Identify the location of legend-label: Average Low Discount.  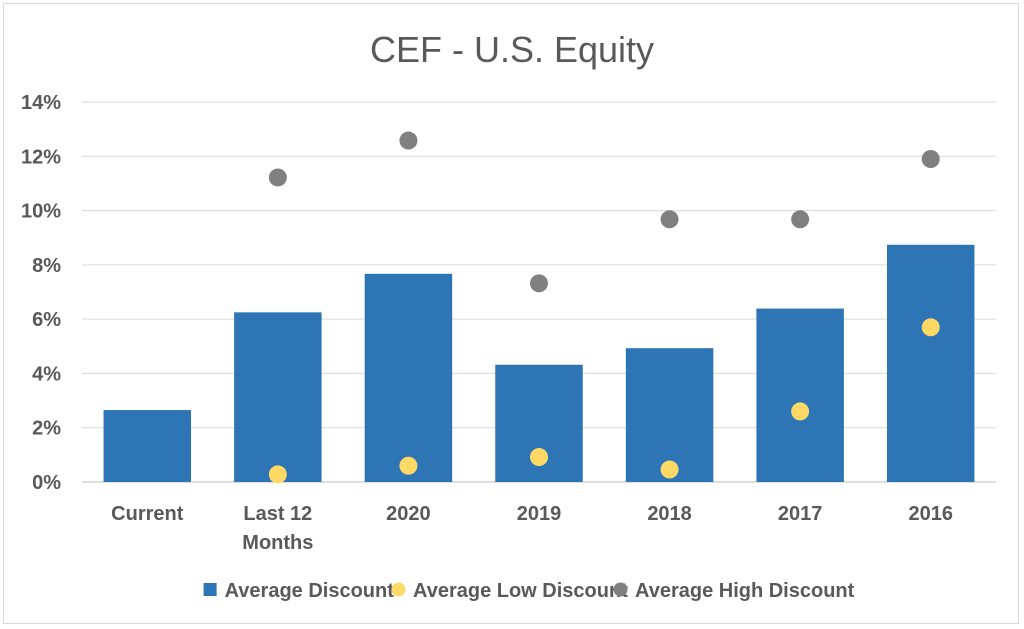
(520, 591).